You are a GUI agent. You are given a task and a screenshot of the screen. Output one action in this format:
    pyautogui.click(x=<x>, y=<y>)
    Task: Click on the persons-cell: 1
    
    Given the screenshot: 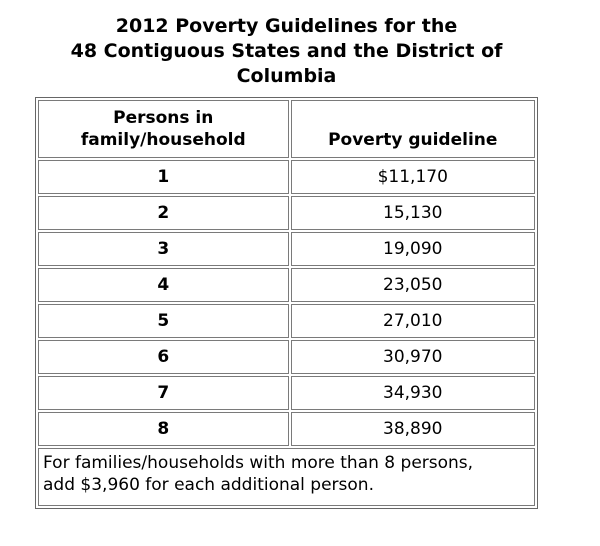 What is the action you would take?
    pyautogui.click(x=163, y=177)
    